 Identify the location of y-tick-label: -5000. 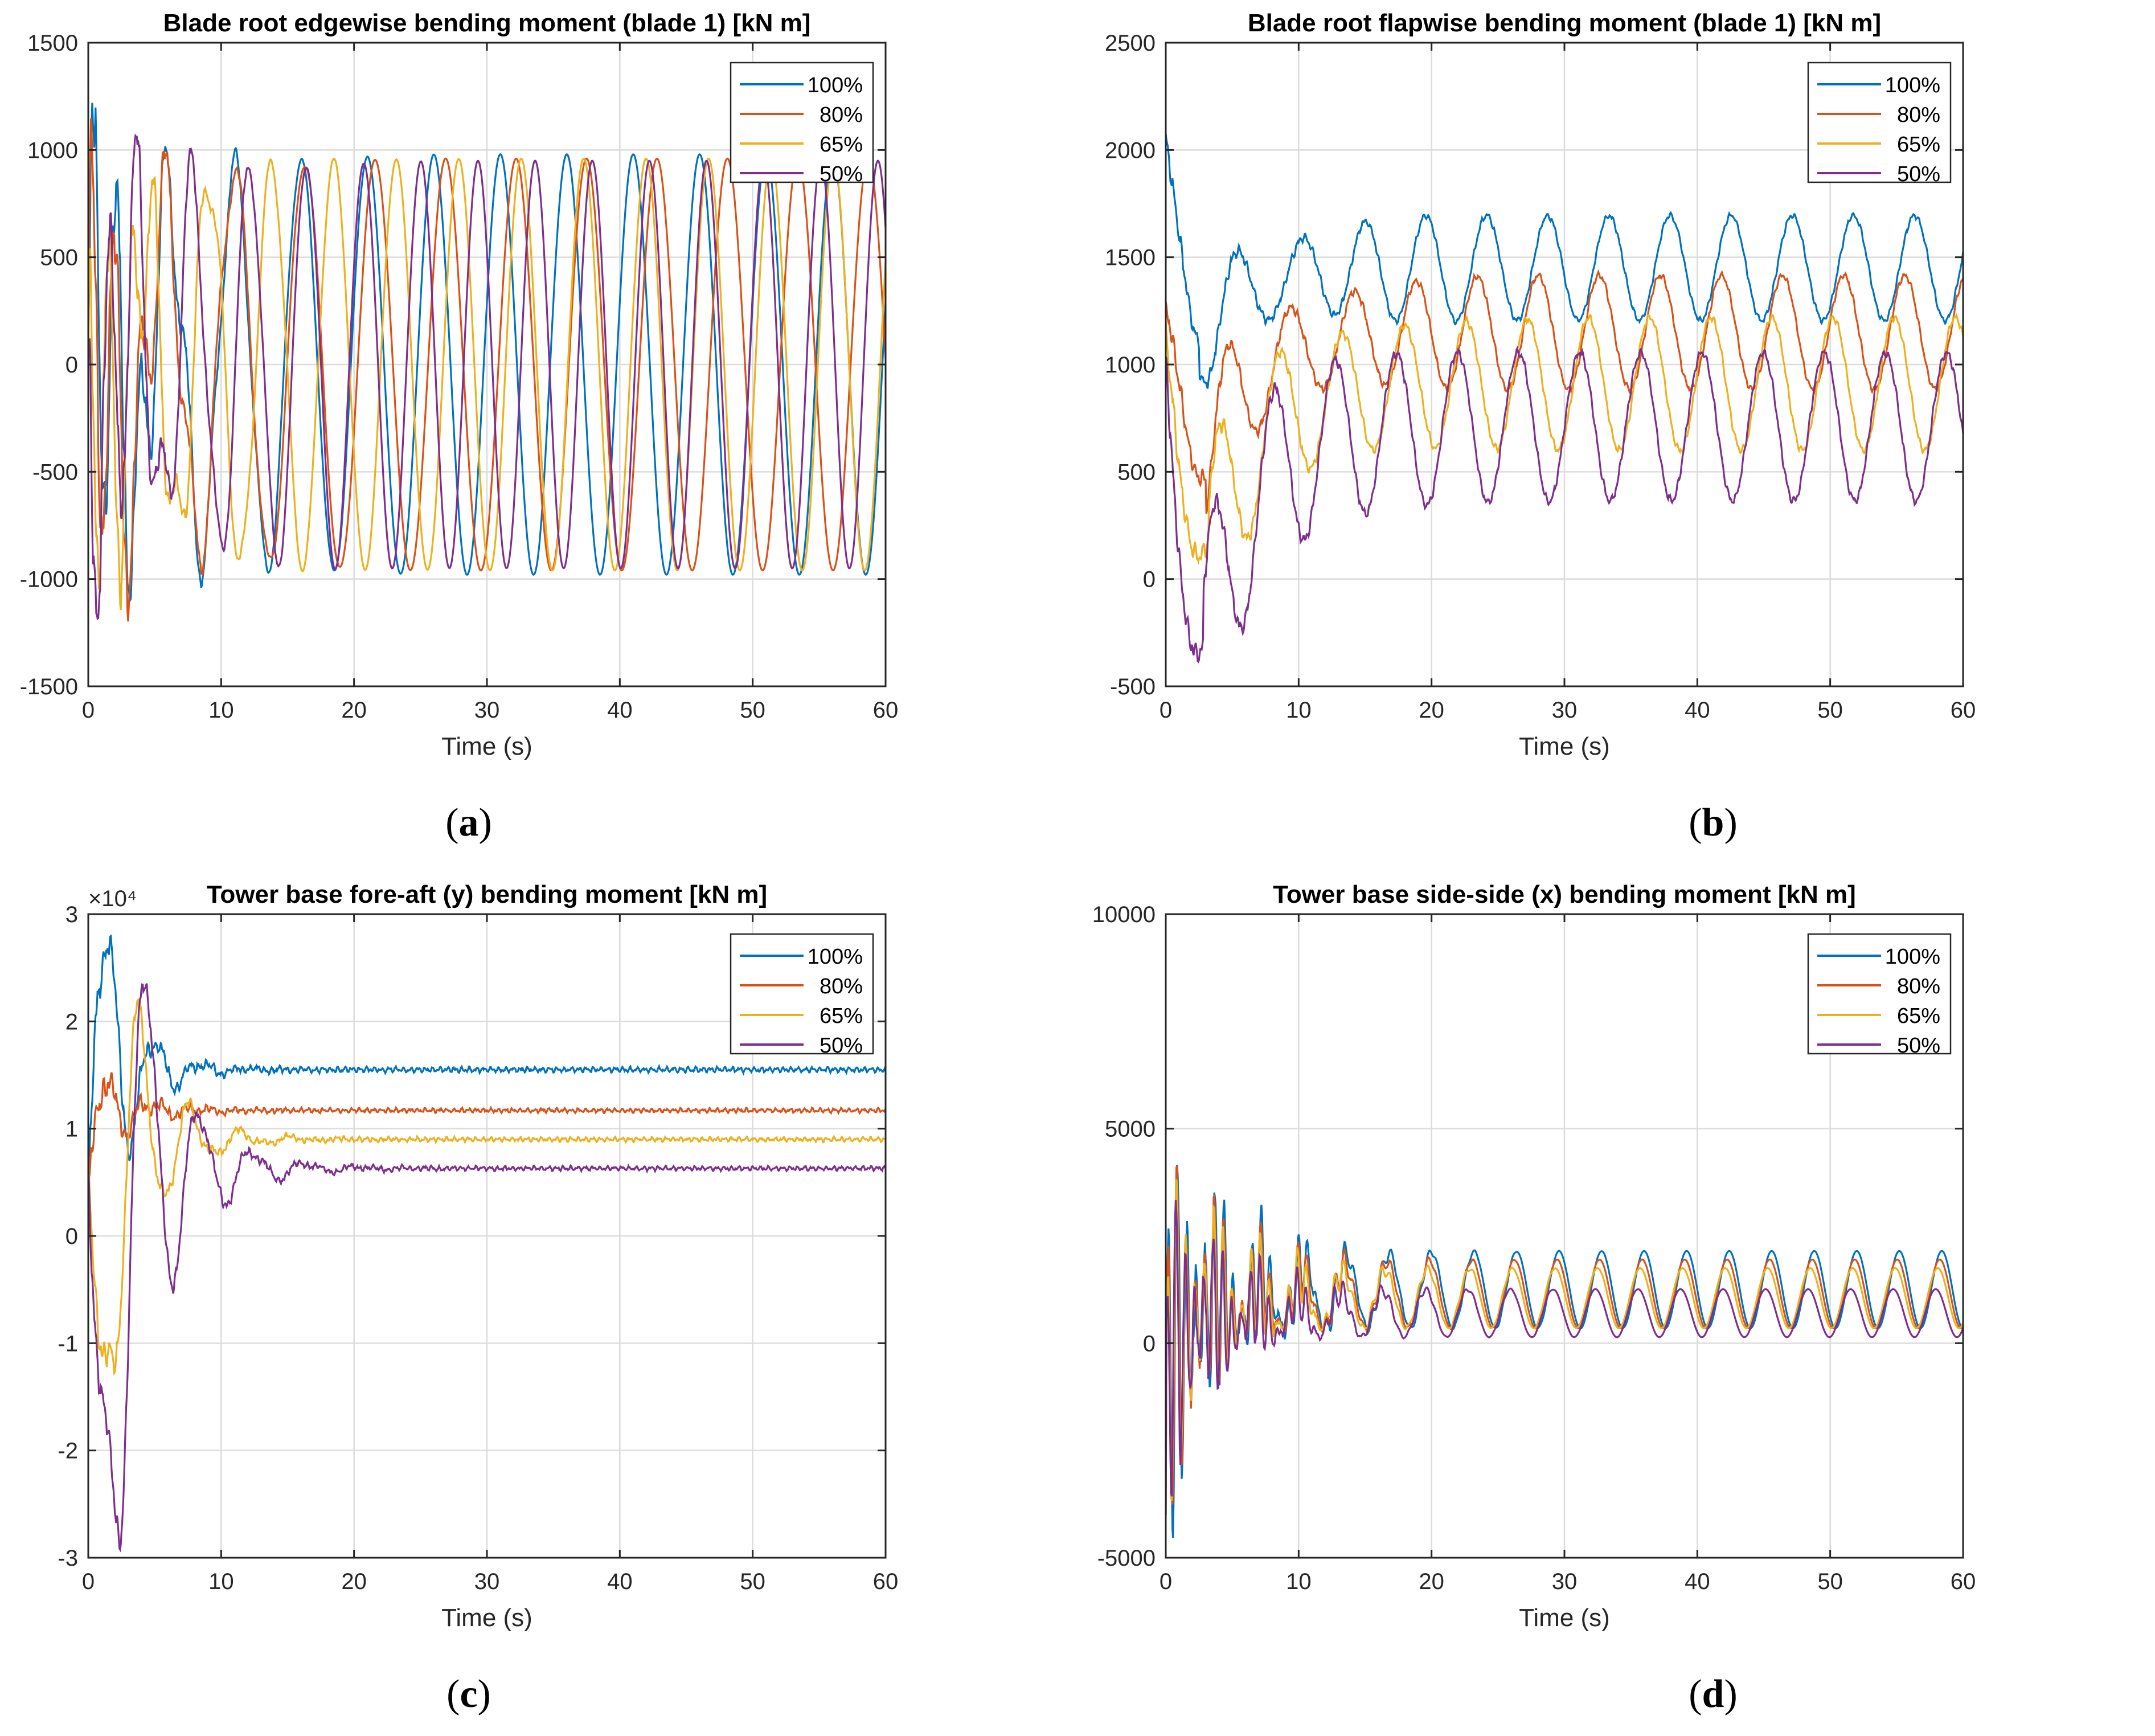
(1126, 1558).